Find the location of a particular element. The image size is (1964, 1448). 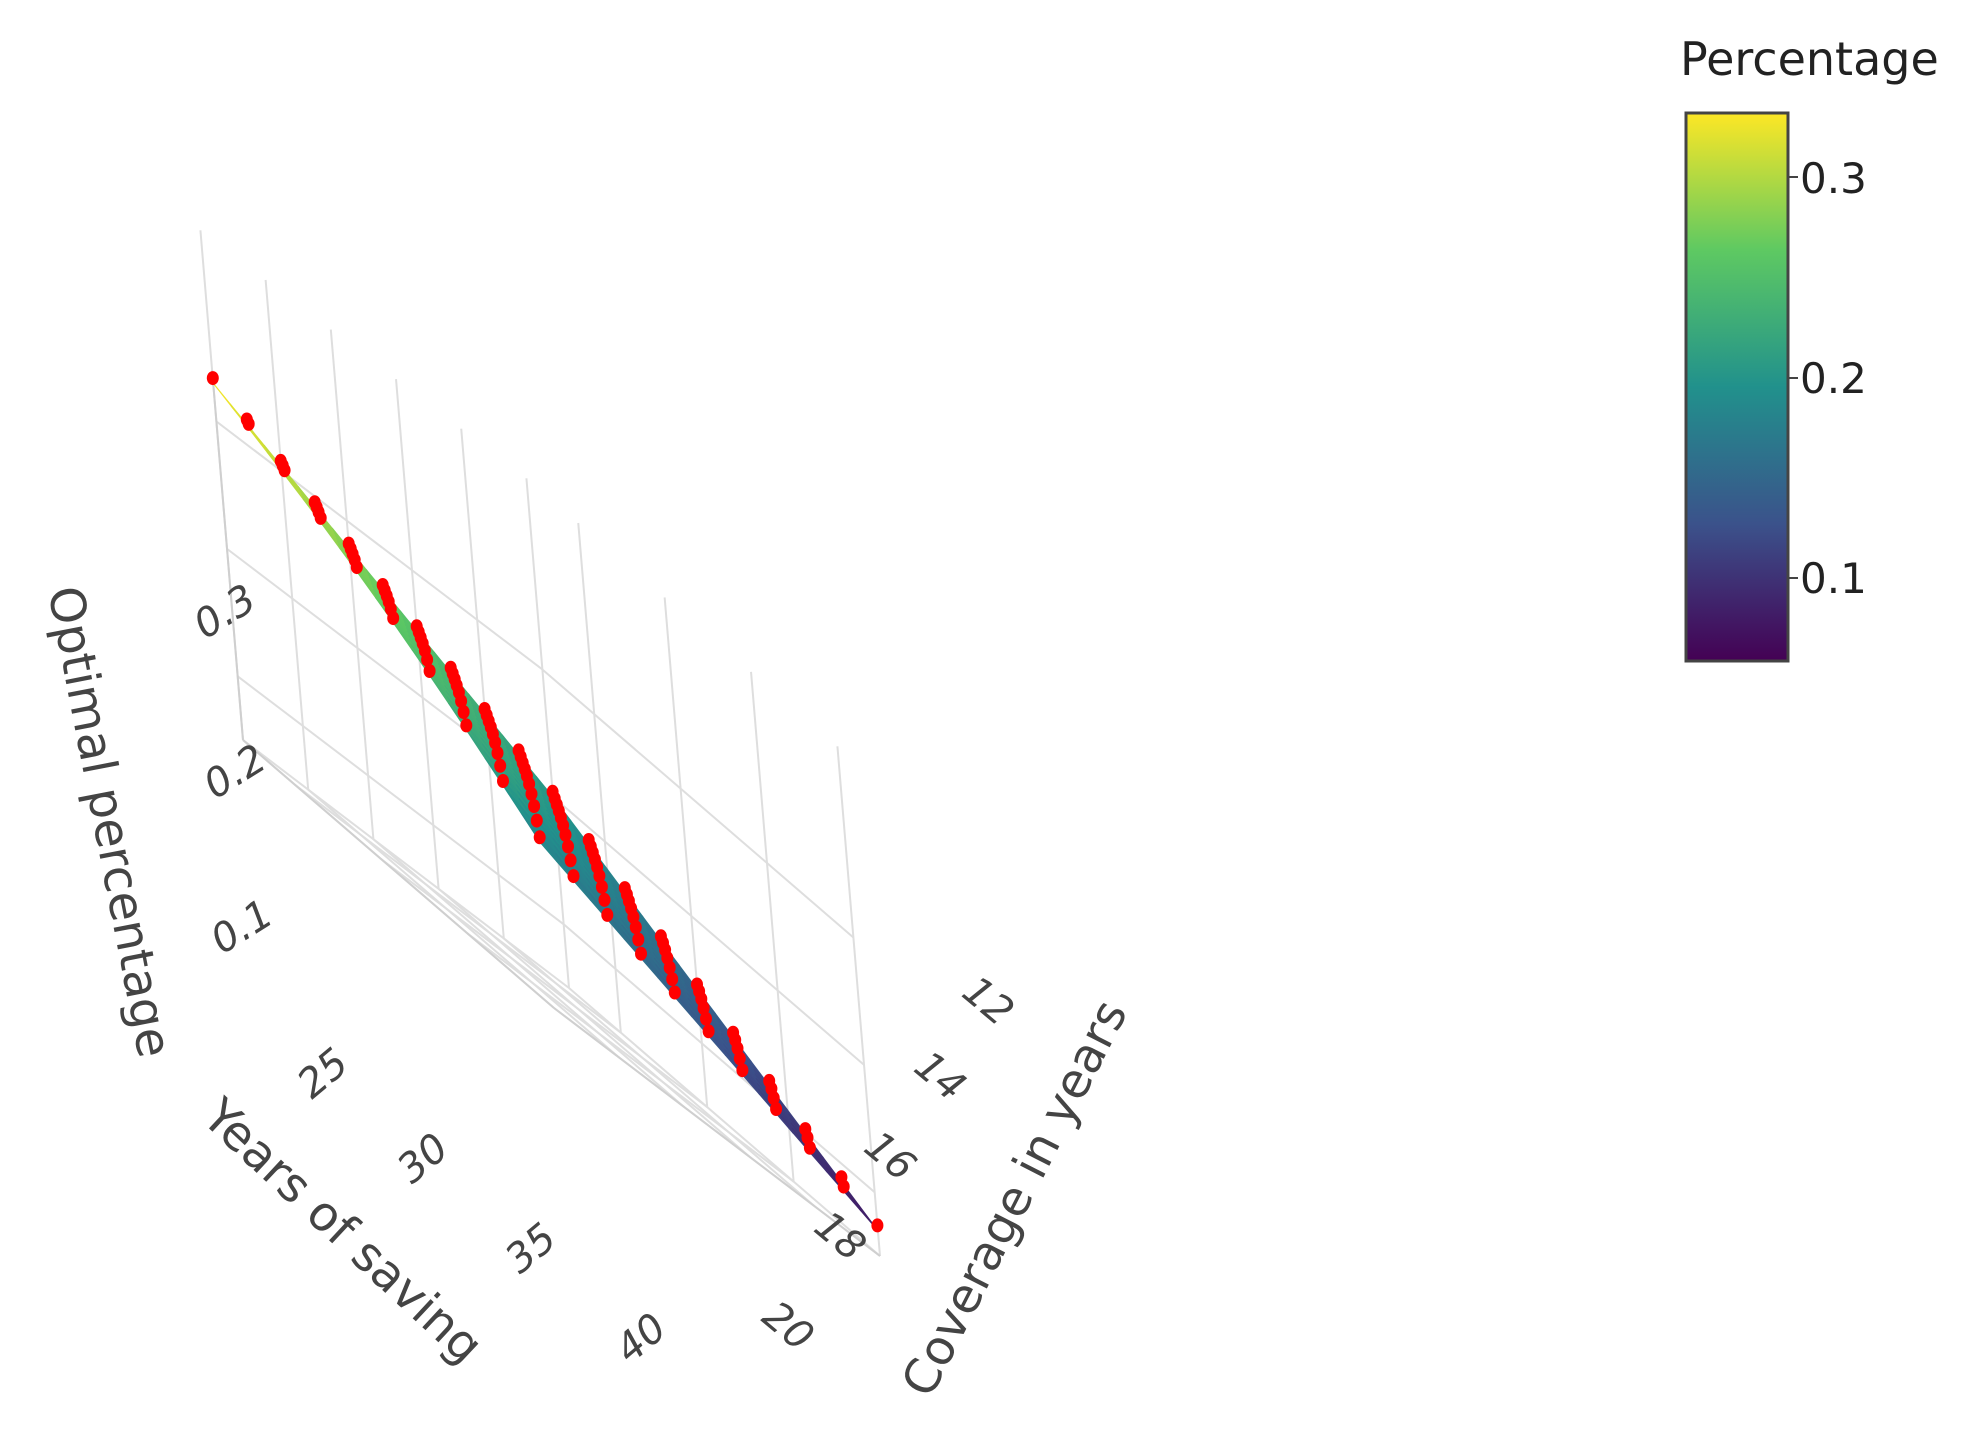

x-tick-40: 40 is located at coordinates (641, 1339).